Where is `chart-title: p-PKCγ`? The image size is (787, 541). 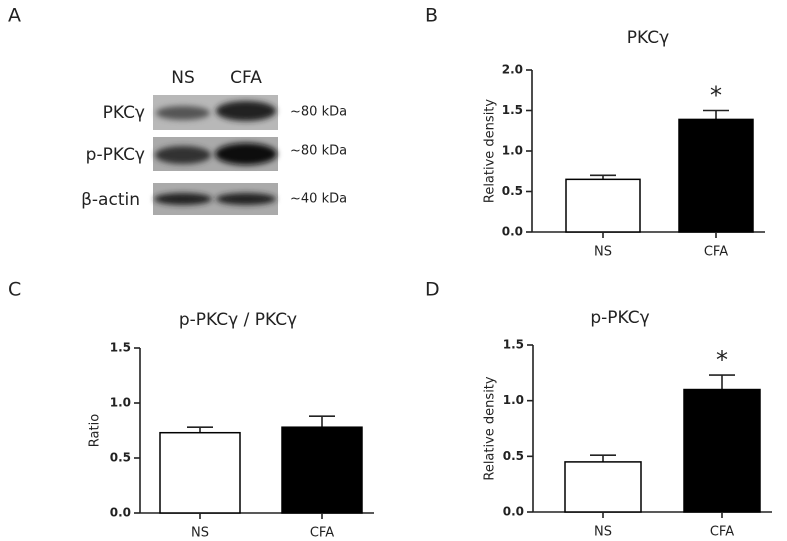 chart-title: p-PKCγ is located at coordinates (619, 318).